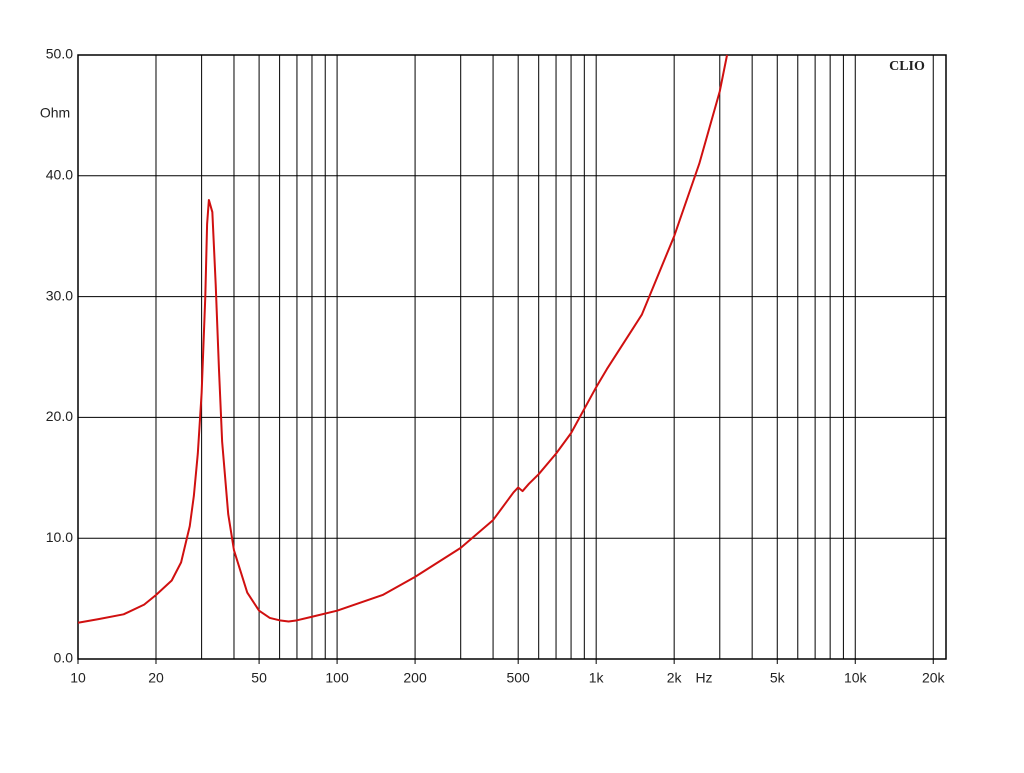 The image size is (1024, 773). I want to click on x-tick-label: 20, so click(156, 678).